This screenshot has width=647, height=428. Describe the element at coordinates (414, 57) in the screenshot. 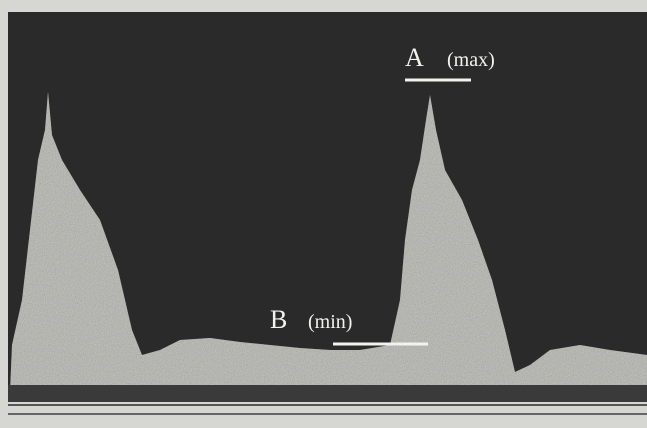

I see `label-letter: A` at that location.